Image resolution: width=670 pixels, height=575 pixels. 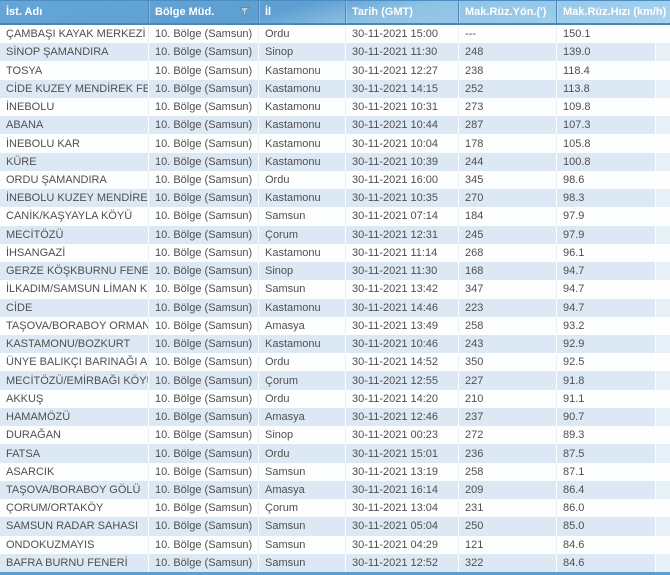 I want to click on cell-tarih-gmt: 30-11-2021 13:19, so click(x=401, y=471).